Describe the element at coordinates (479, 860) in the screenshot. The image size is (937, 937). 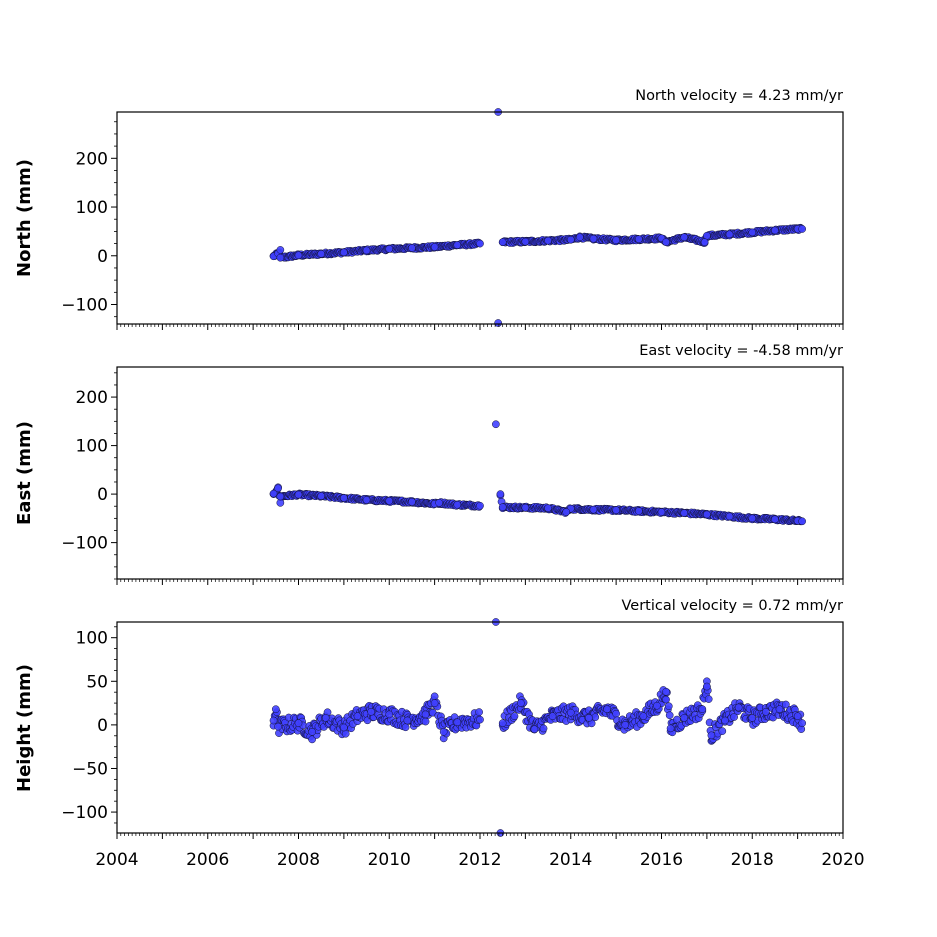
I see `height-x-tick-label: 2012` at that location.